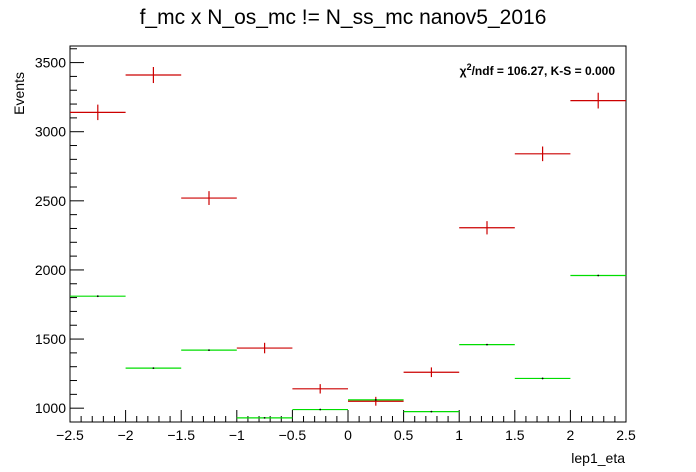  I want to click on x-tick-label: 1, so click(459, 435).